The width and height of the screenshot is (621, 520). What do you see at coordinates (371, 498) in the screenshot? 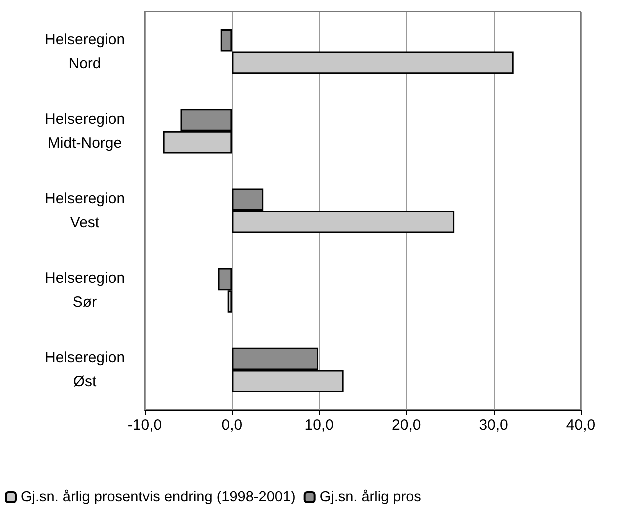
I see `legend-label: Gj.sn. årlig pros` at bounding box center [371, 498].